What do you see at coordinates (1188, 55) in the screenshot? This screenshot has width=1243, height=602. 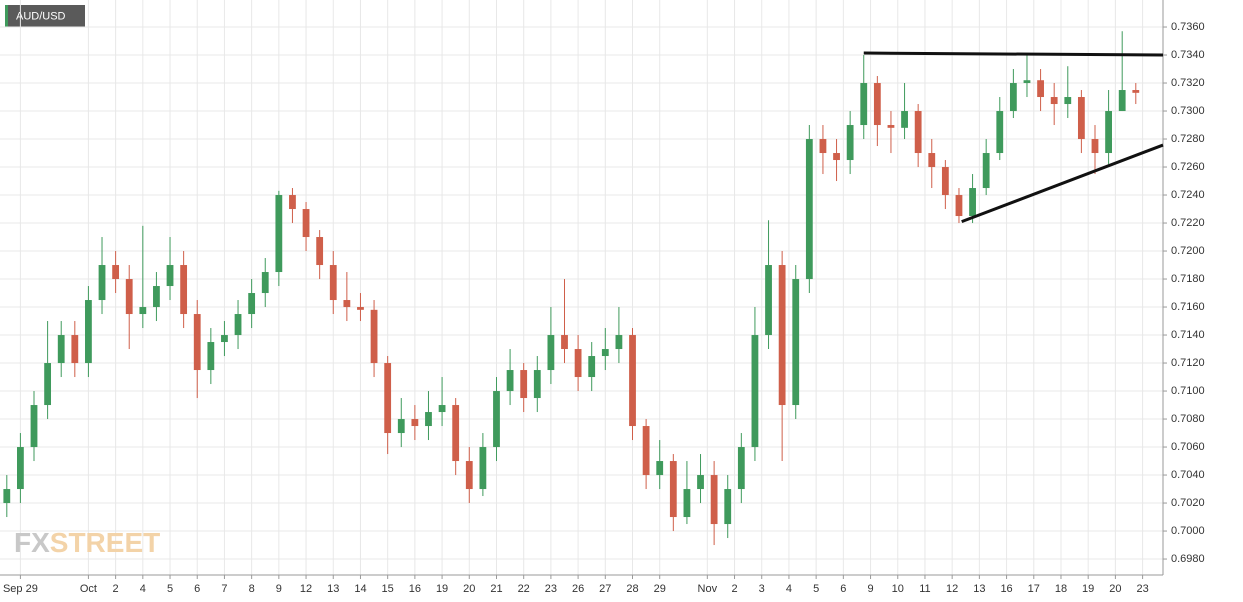 I see `y-tick-label: 0.7340` at bounding box center [1188, 55].